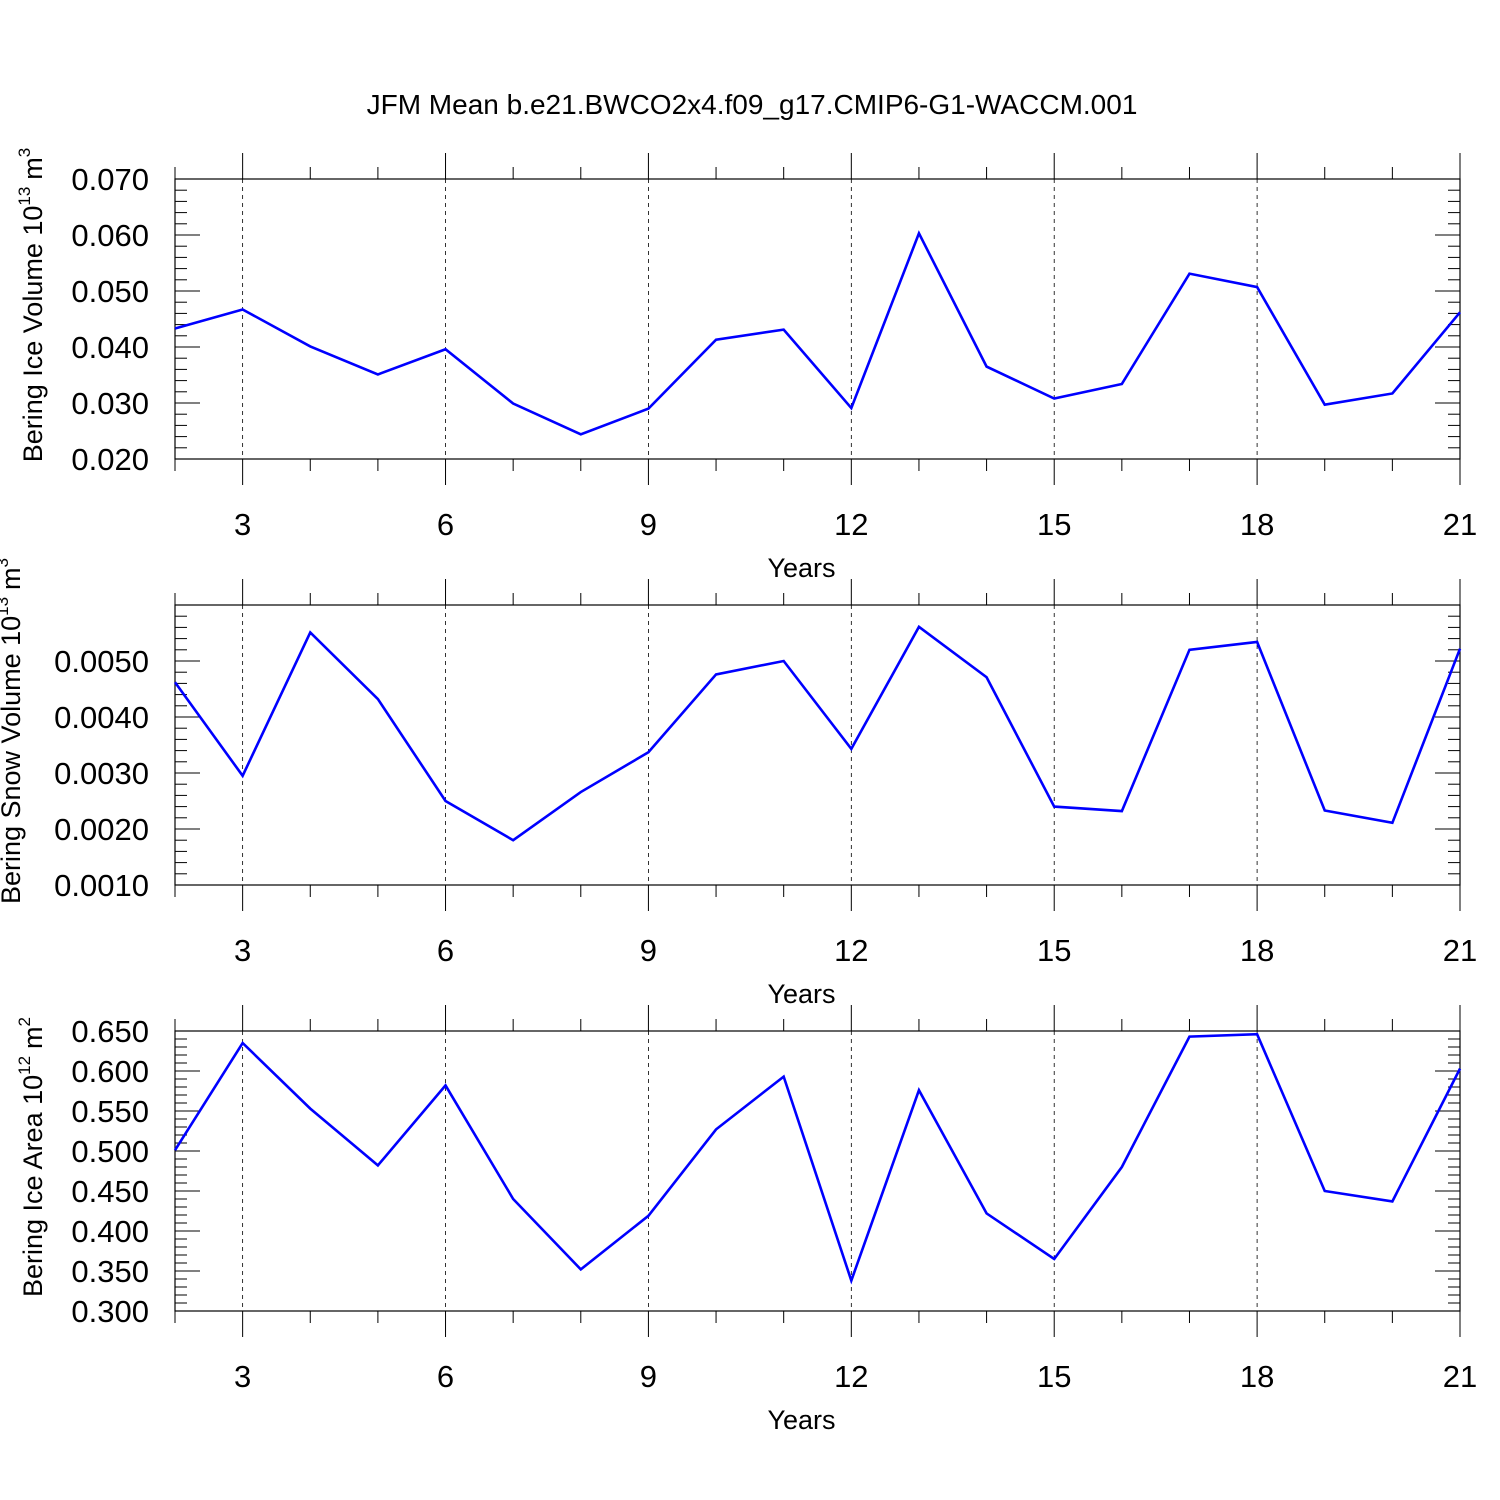 The image size is (1500, 1500). I want to click on y-axis-label-text: Bering Ice Volume 10, so click(33, 334).